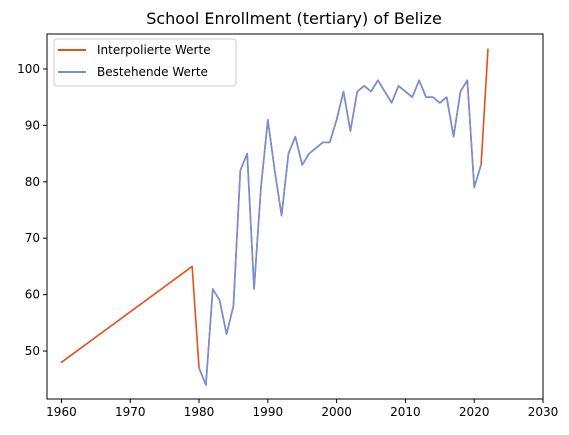 This screenshot has height=435, width=569. I want to click on x-tick-label-2030: 2030, so click(543, 412).